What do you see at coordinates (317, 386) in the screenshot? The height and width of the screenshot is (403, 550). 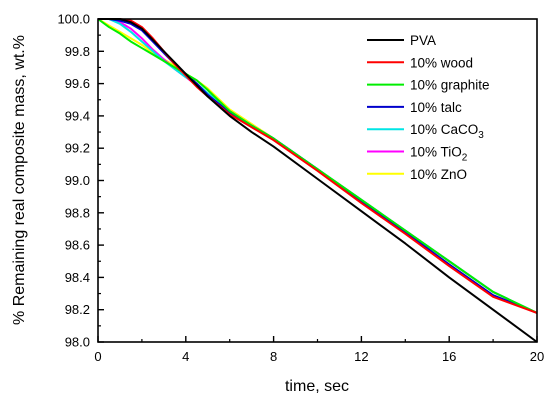 I see `x-axis-title: time, sec` at bounding box center [317, 386].